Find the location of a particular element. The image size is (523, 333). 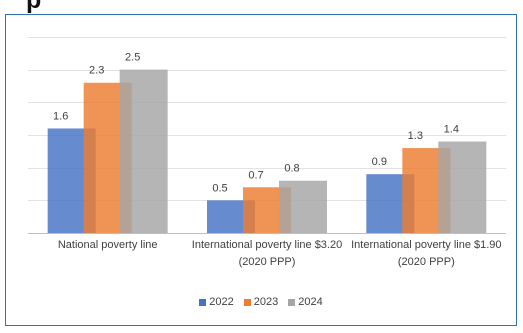

data-label: 0.8 is located at coordinates (291, 169).